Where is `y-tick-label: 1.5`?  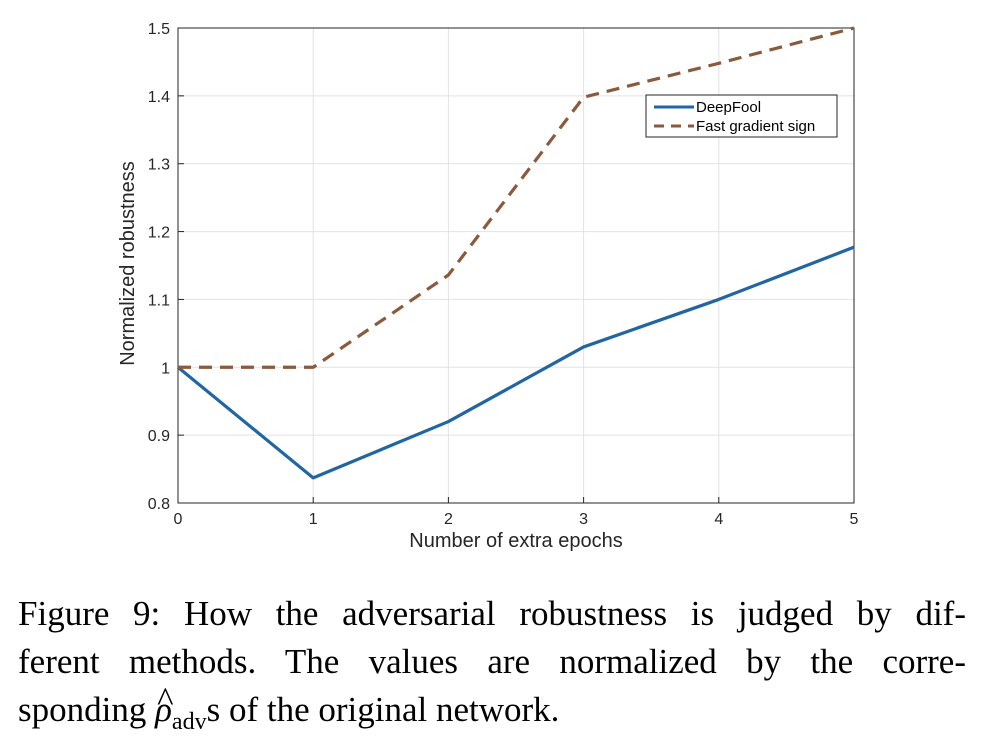
y-tick-label: 1.5 is located at coordinates (159, 29).